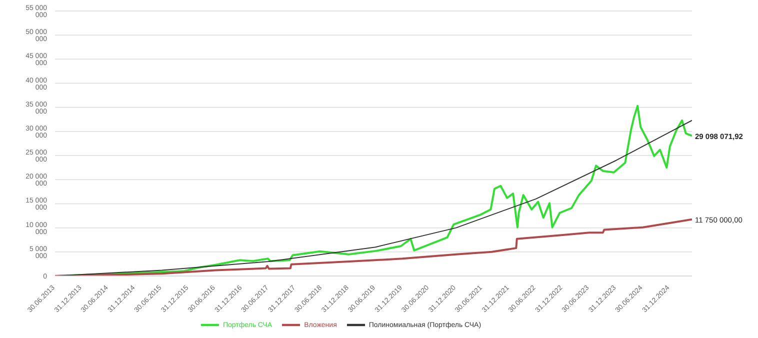 This screenshot has height=338, width=758. Describe the element at coordinates (373, 247) in the screenshot. I see `line-series` at that location.